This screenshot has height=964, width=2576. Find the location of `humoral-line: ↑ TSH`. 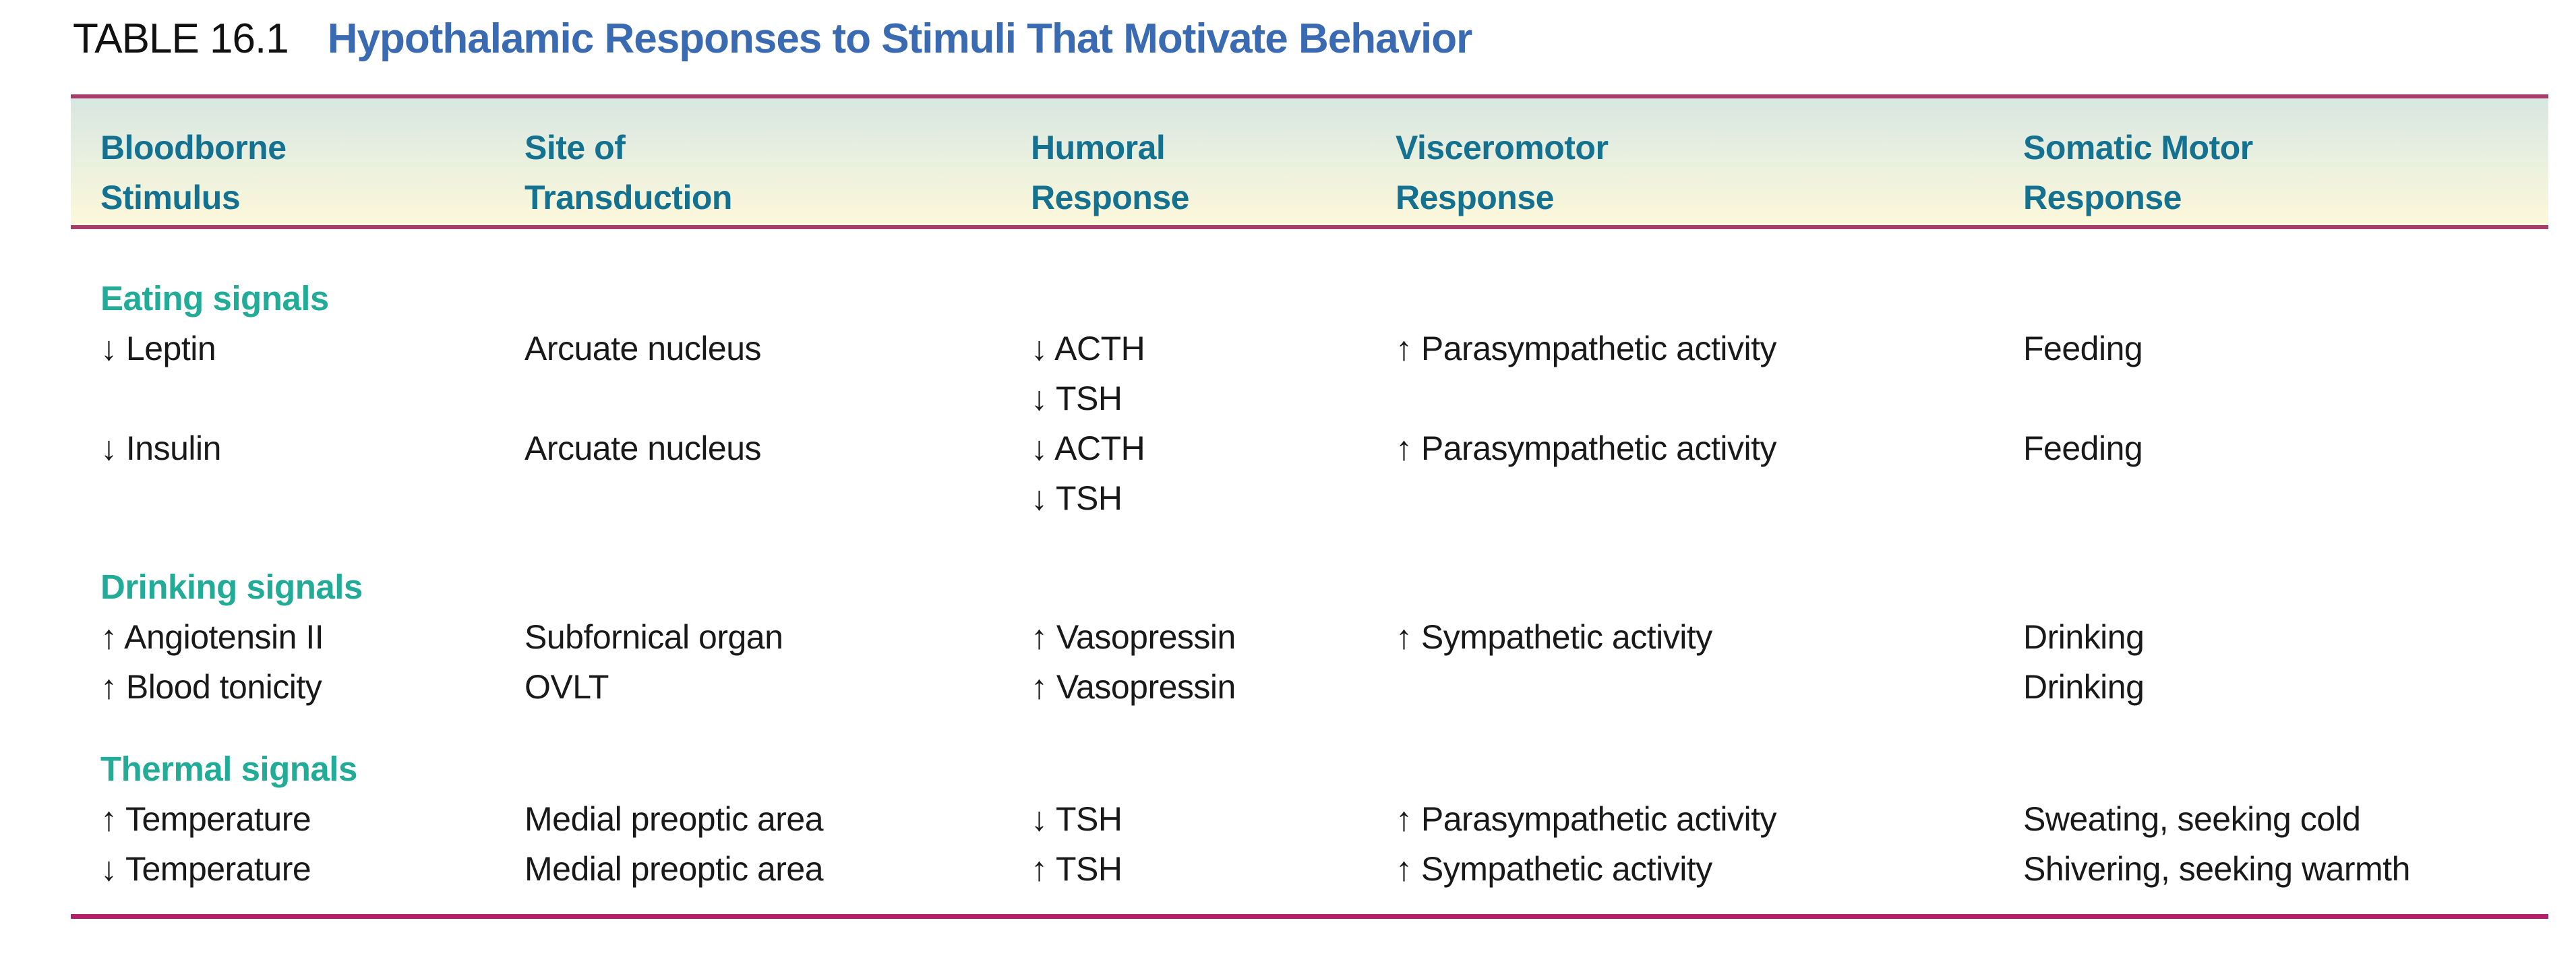

humoral-line: ↑ TSH is located at coordinates (1076, 869).